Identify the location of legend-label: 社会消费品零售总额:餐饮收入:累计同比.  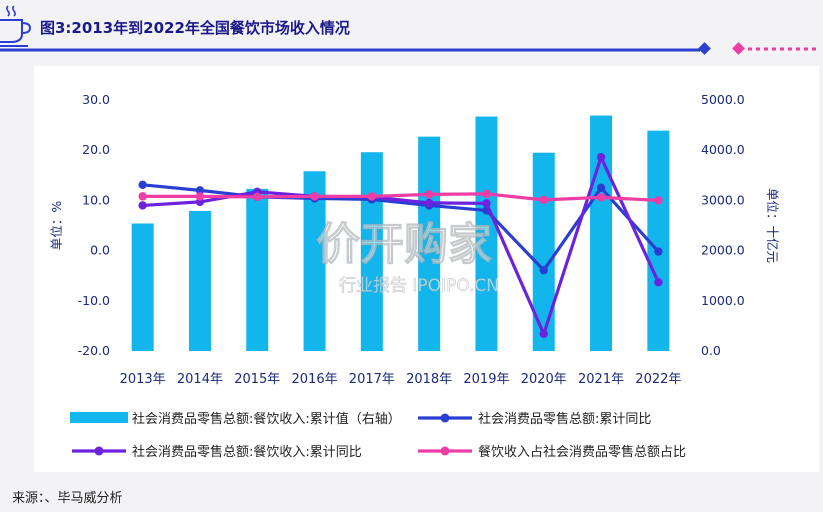
(247, 452).